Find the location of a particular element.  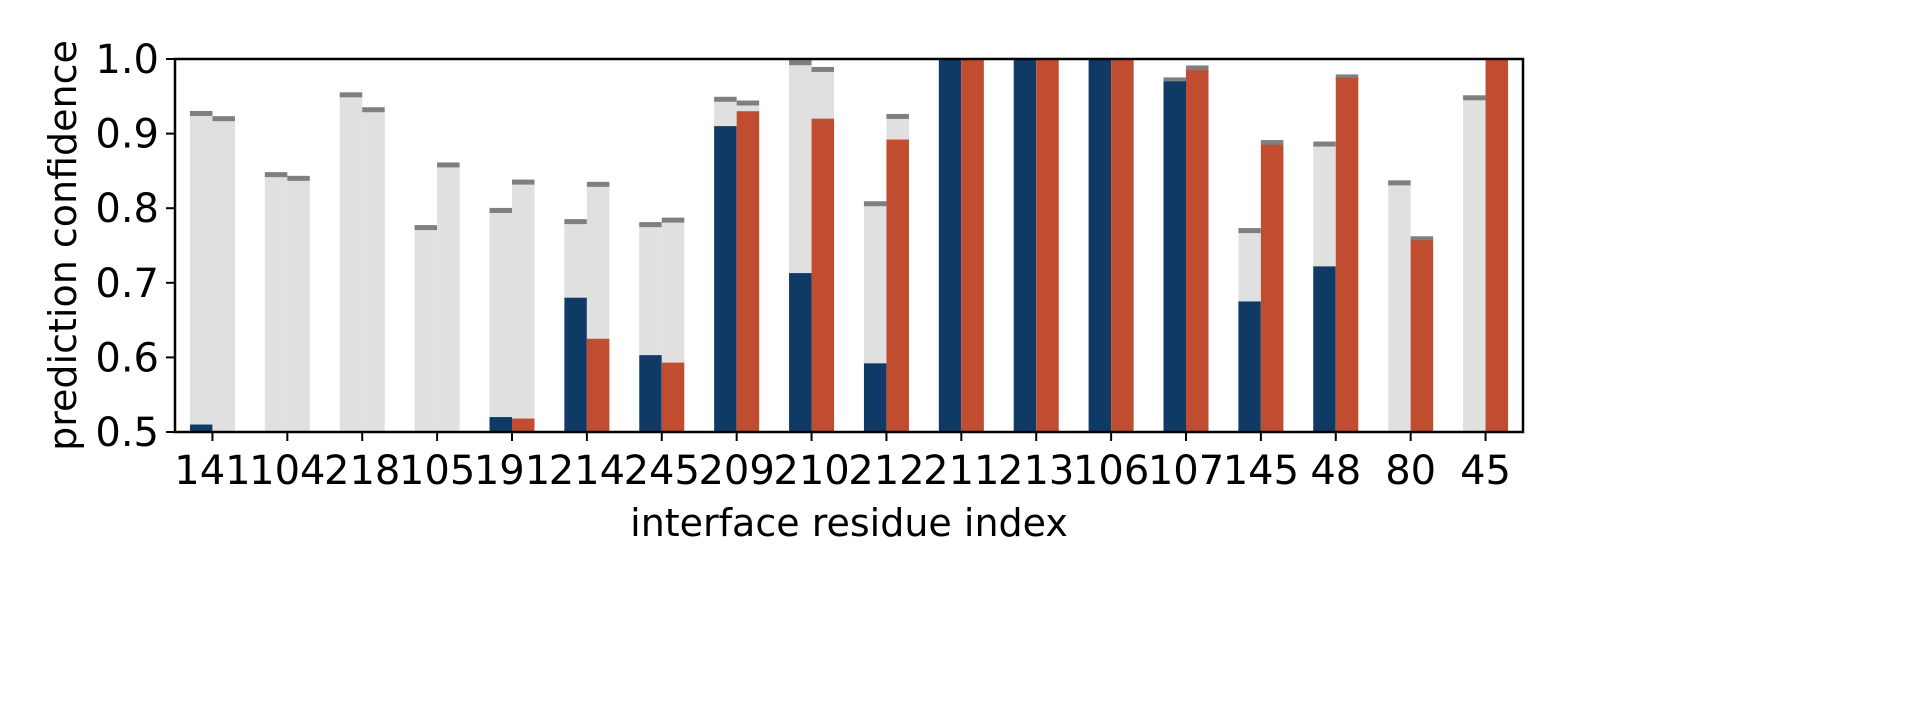

x-tick-label: 191 is located at coordinates (512, 471).